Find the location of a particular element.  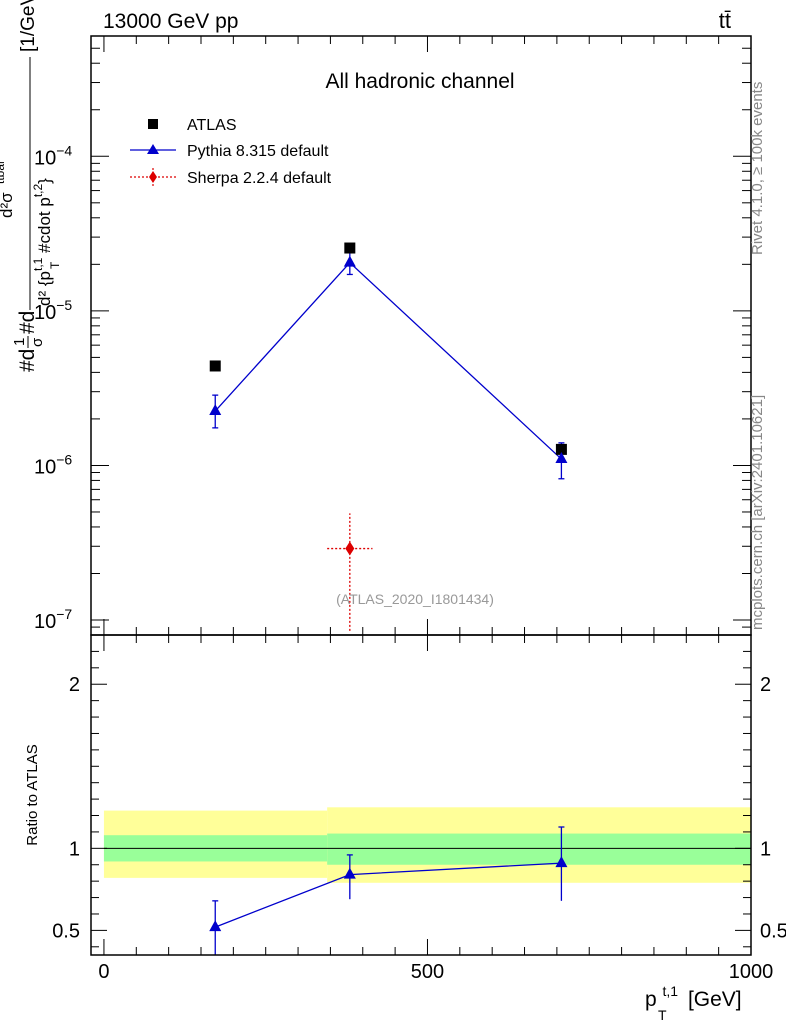

ylabel-frac2-den: d² {pt,1 #cdot pt,2} is located at coordinates (42, 242).